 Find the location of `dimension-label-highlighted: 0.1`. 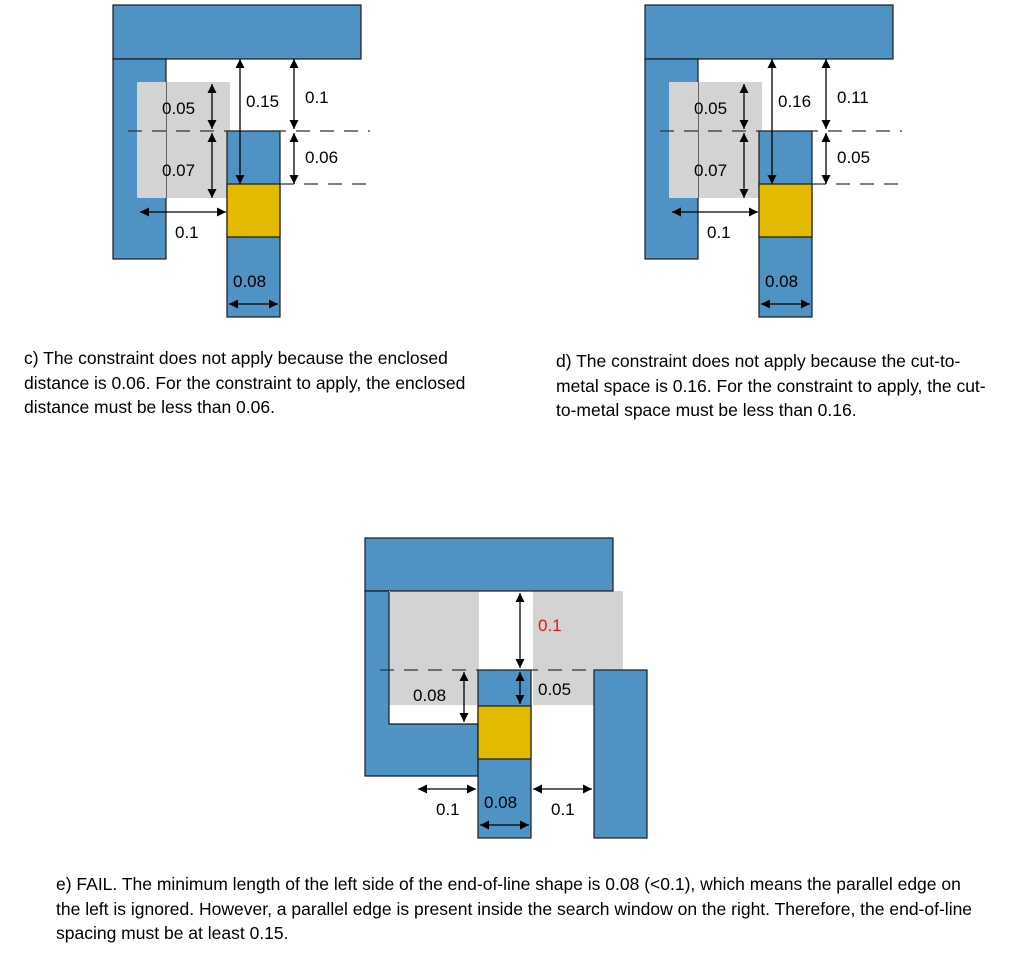

dimension-label-highlighted: 0.1 is located at coordinates (550, 625).